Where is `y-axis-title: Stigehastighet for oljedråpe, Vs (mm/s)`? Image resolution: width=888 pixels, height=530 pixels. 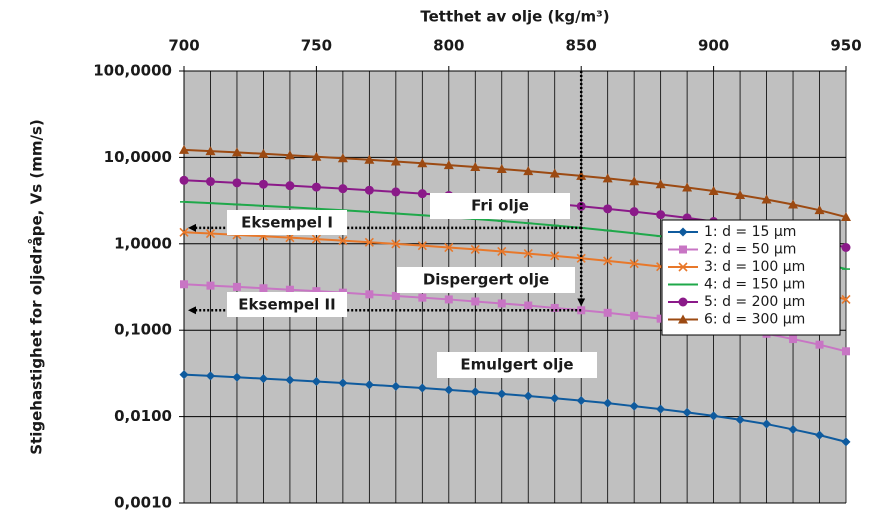
y-axis-title: Stigehastighet for oljedråpe, Vs (mm/s) is located at coordinates (37, 287).